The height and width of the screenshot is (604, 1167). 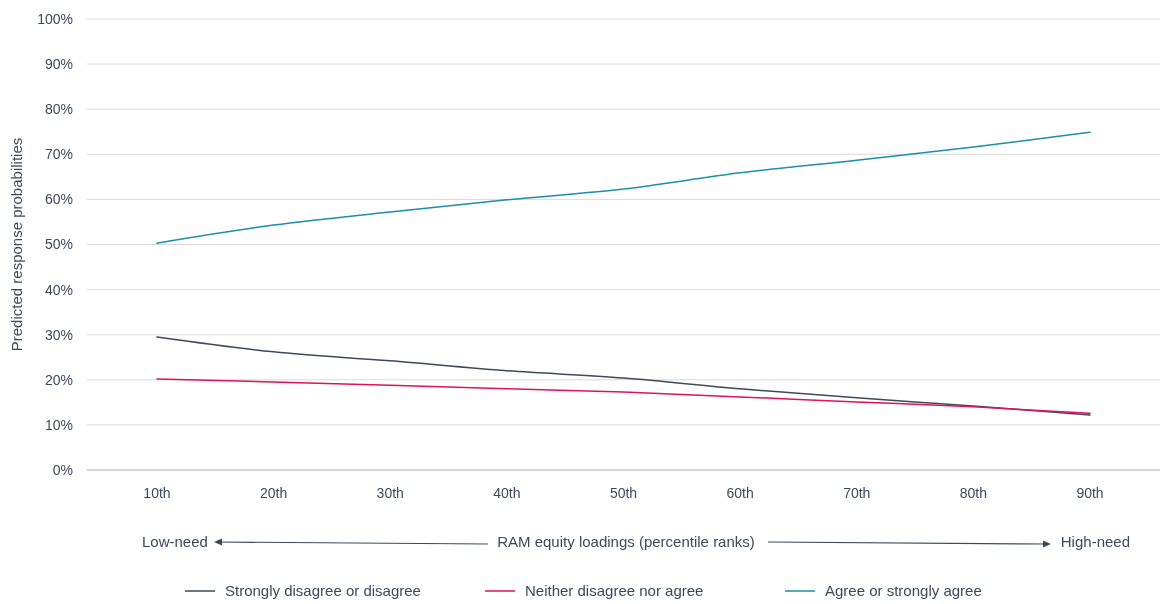 I want to click on text: Low-need, so click(x=175, y=541).